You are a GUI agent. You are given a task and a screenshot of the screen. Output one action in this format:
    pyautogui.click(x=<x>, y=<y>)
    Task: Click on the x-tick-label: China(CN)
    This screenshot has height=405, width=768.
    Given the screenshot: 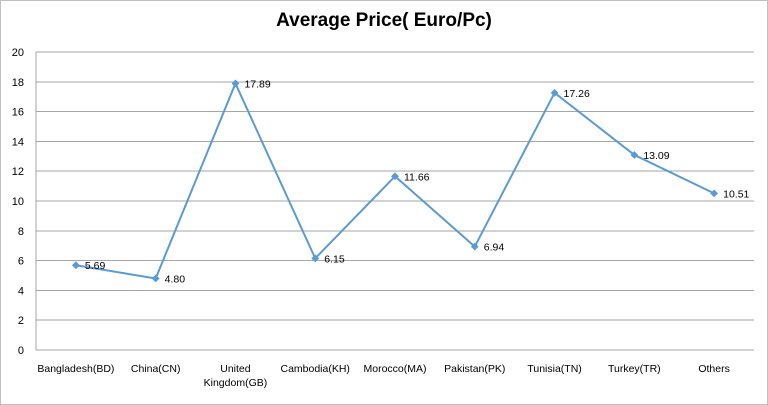 What is the action you would take?
    pyautogui.click(x=156, y=369)
    